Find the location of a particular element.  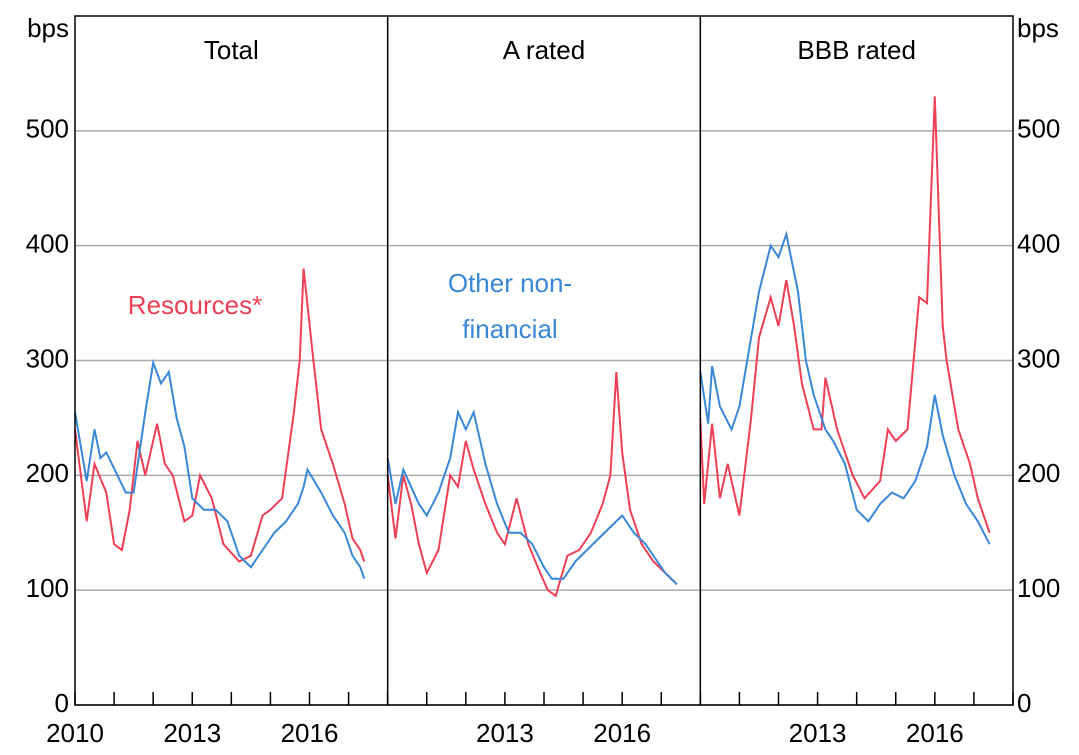

y-tick-label: 100 is located at coordinates (47, 588).